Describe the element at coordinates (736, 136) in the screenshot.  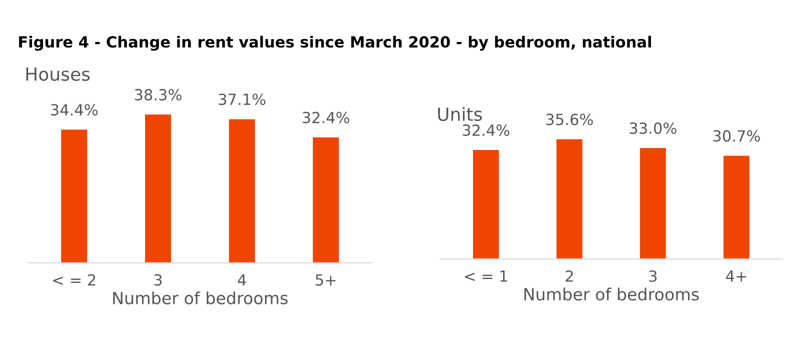
I see `data-label: 30.7%` at that location.